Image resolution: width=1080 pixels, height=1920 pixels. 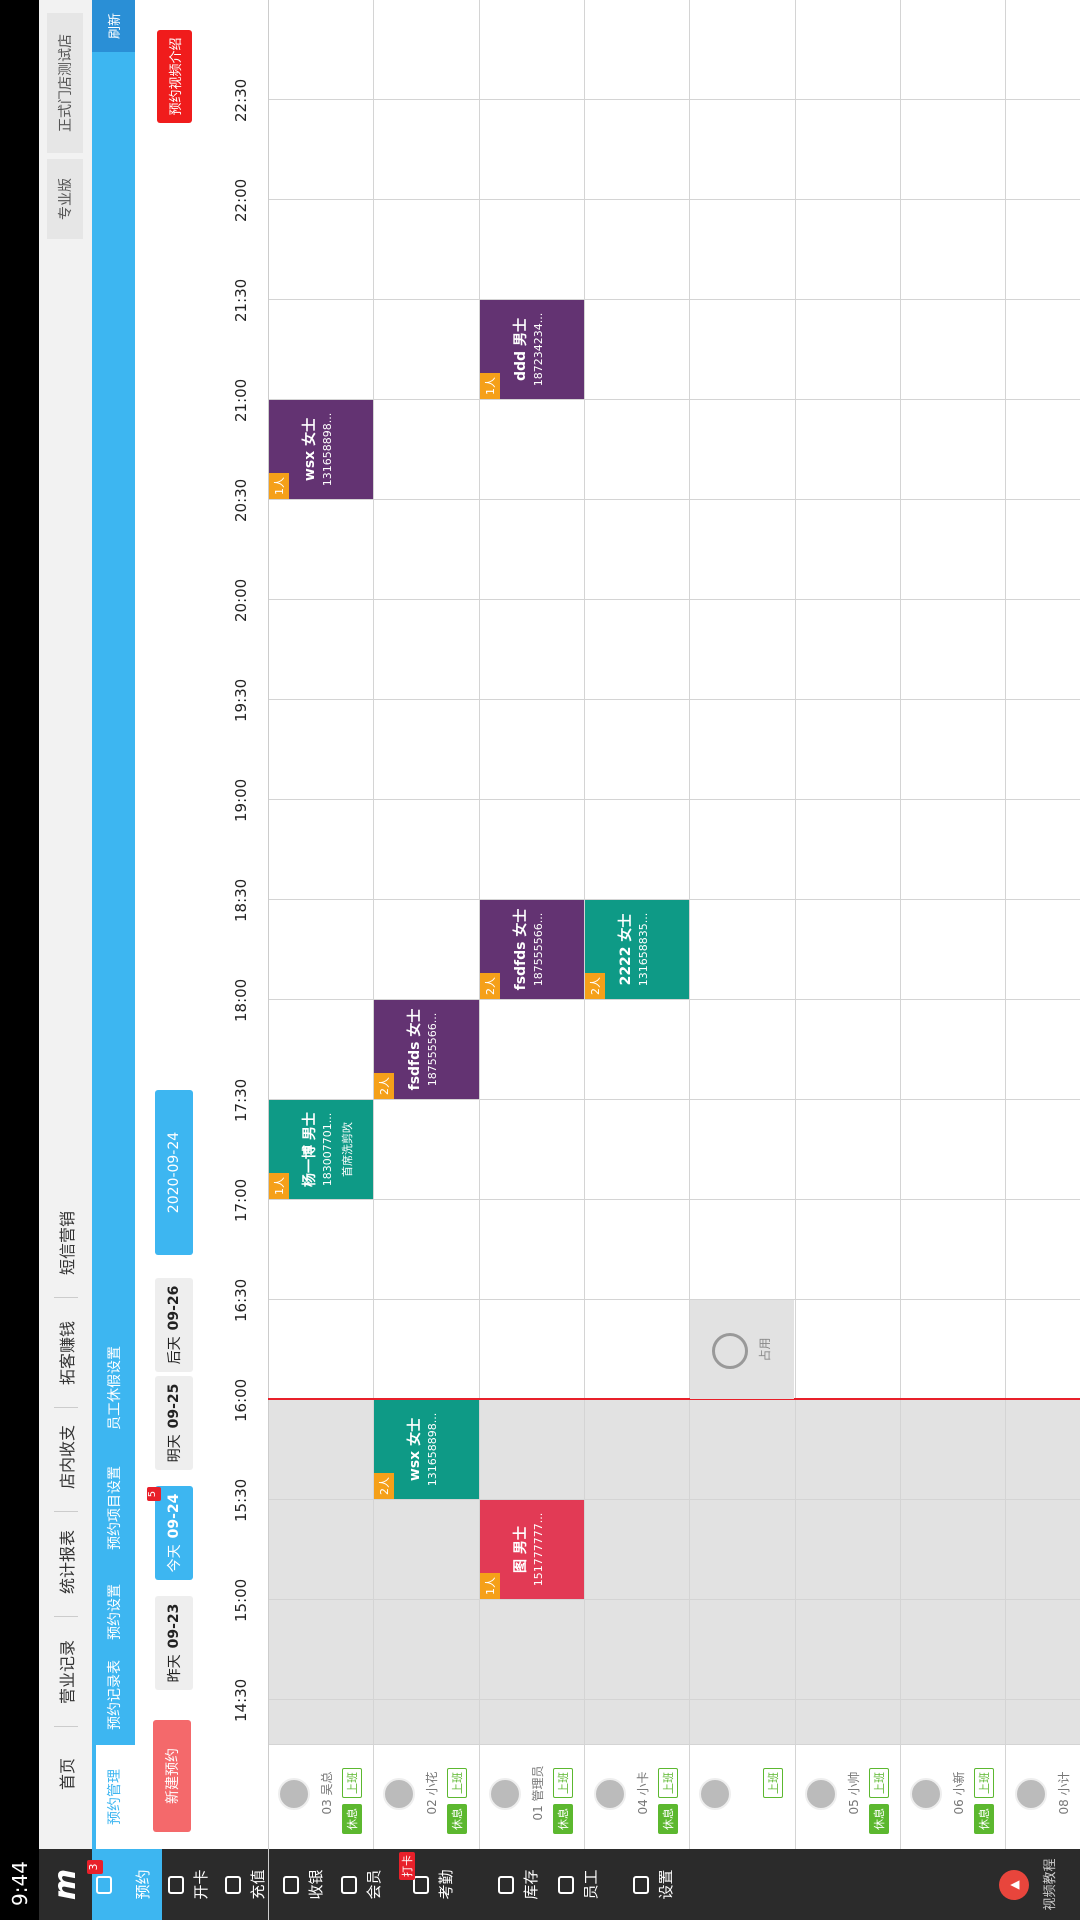 I want to click on appointment-card: 1人 杨一博 男士 183007701... 首席洗剪吹, so click(x=321, y=1149).